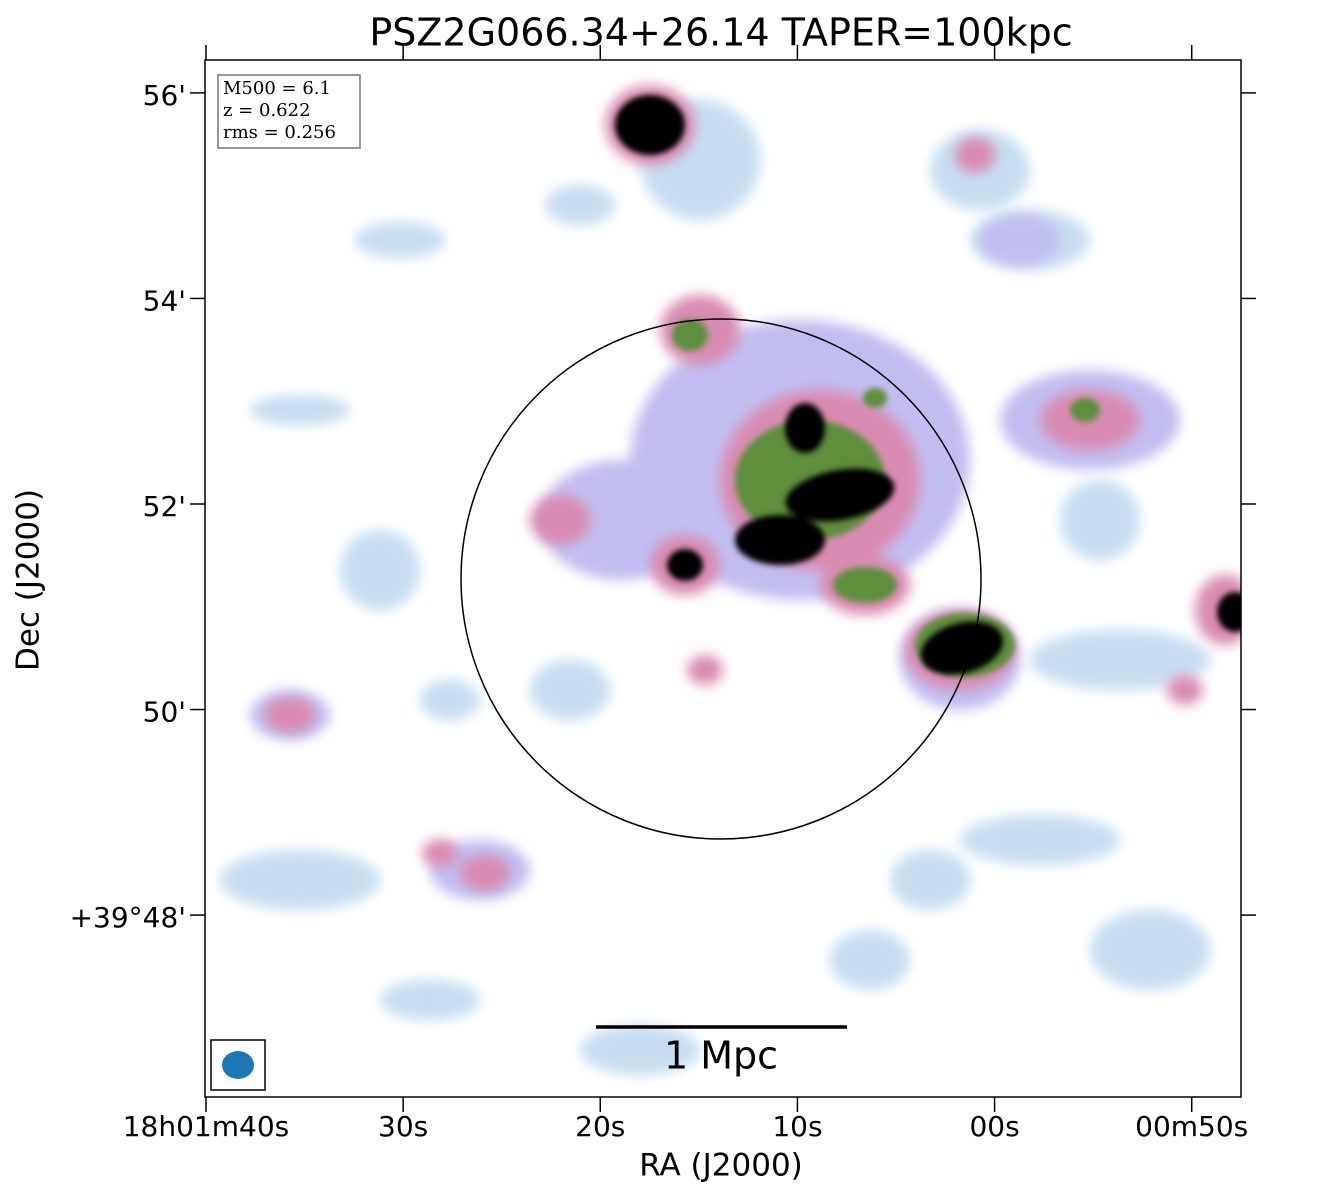 This screenshot has height=1200, width=1321. What do you see at coordinates (164, 300) in the screenshot?
I see `y-tick-label: 54'` at bounding box center [164, 300].